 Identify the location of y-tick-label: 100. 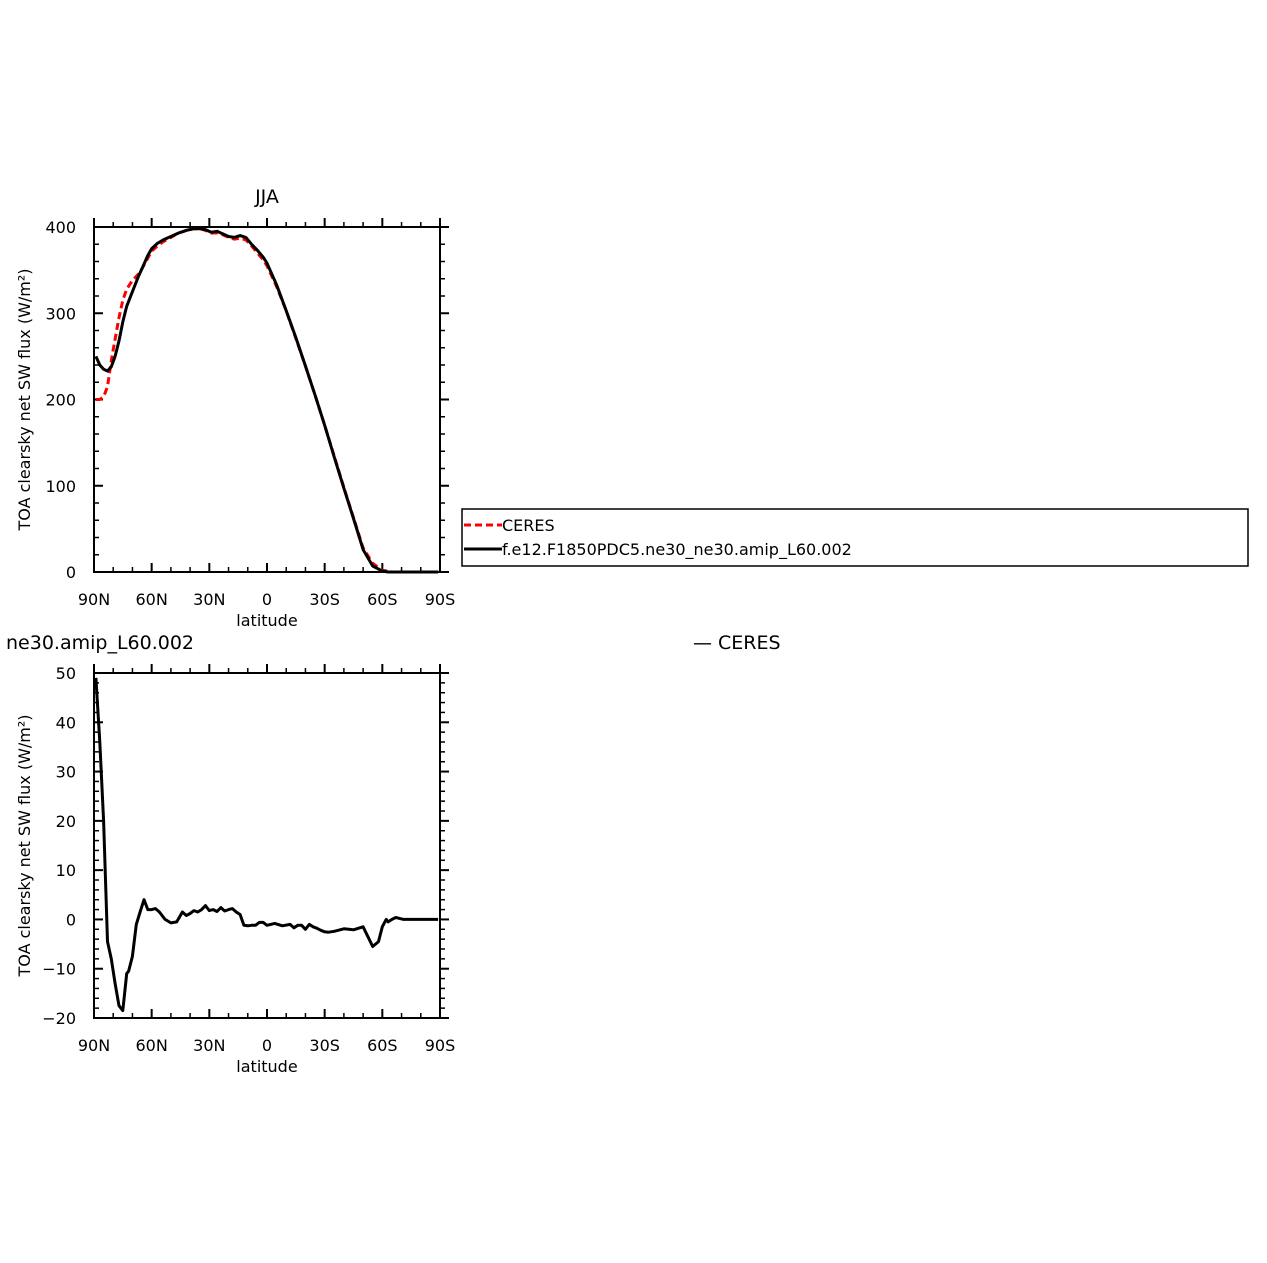
(60, 486).